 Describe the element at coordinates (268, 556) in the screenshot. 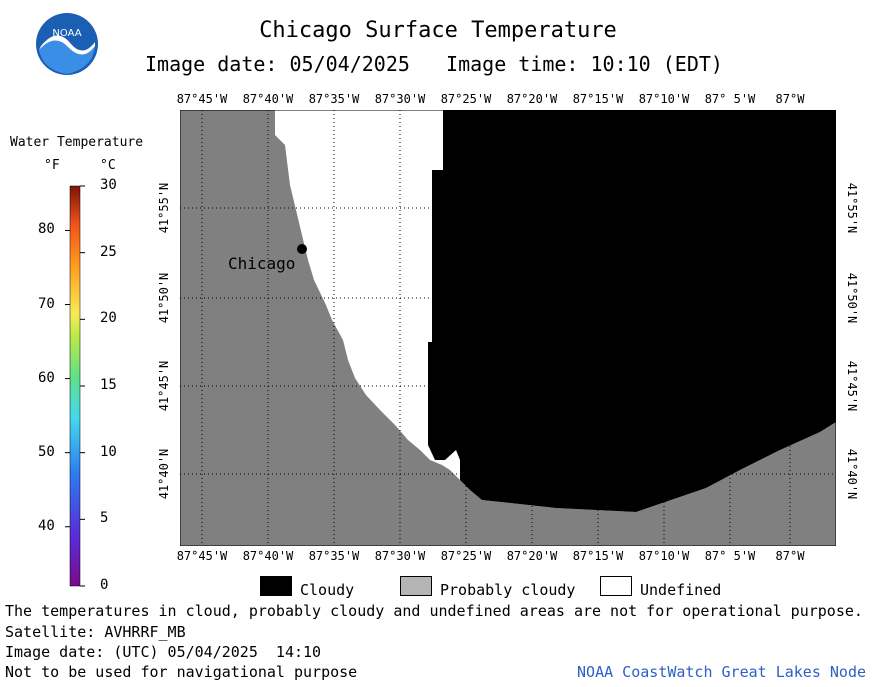

I see `lon-label-bottom: 87°40'W` at that location.